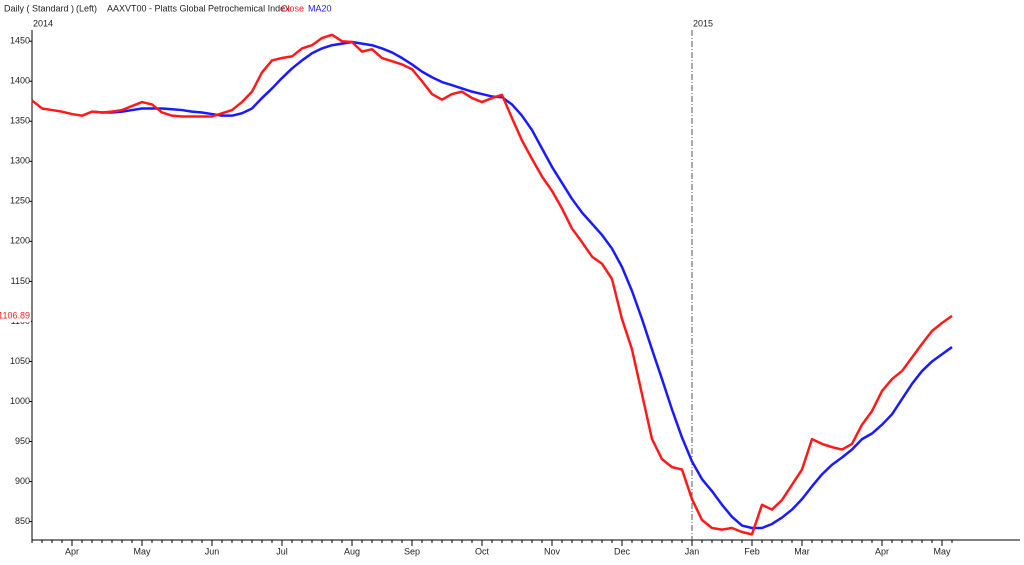  I want to click on y-tick-label: 900, so click(22, 481).